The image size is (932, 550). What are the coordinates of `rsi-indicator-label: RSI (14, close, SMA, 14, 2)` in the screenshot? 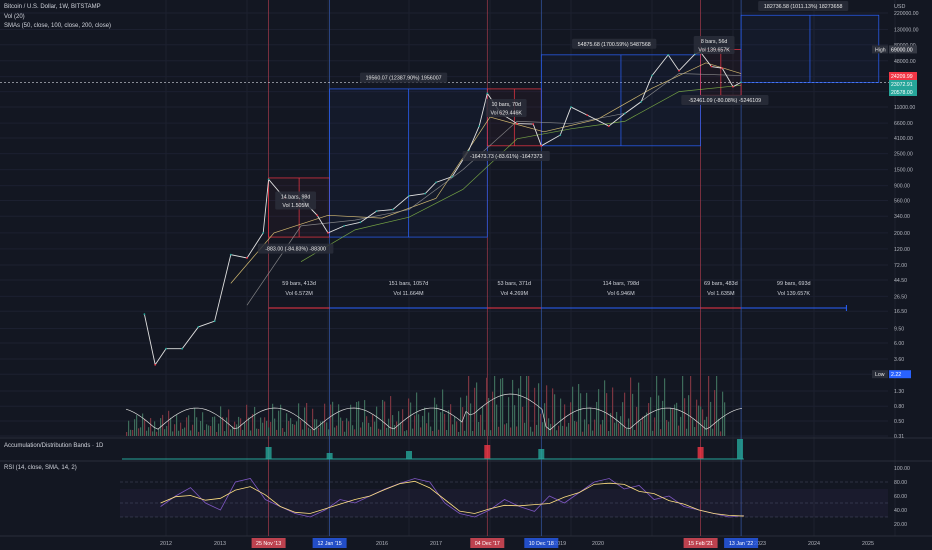 It's located at (40, 468).